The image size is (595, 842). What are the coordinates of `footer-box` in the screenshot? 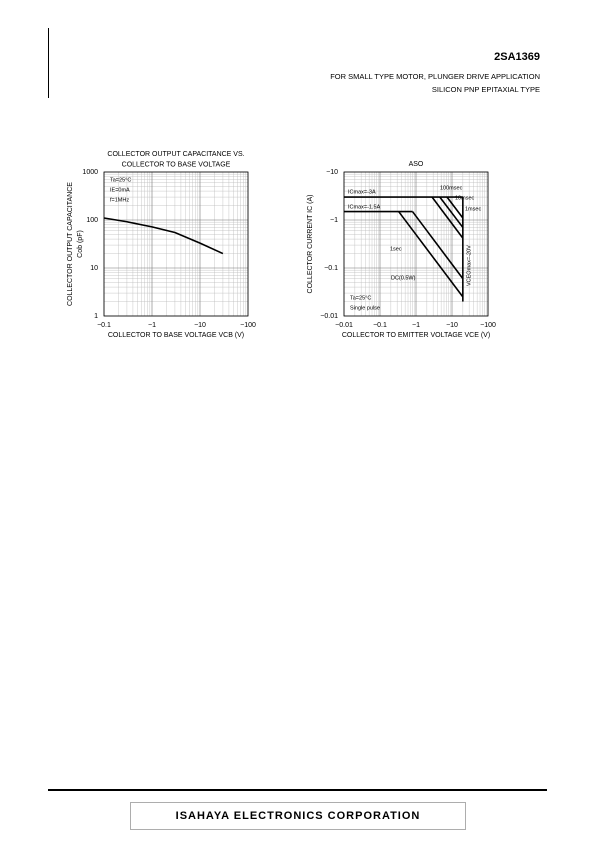 It's located at (298, 816).